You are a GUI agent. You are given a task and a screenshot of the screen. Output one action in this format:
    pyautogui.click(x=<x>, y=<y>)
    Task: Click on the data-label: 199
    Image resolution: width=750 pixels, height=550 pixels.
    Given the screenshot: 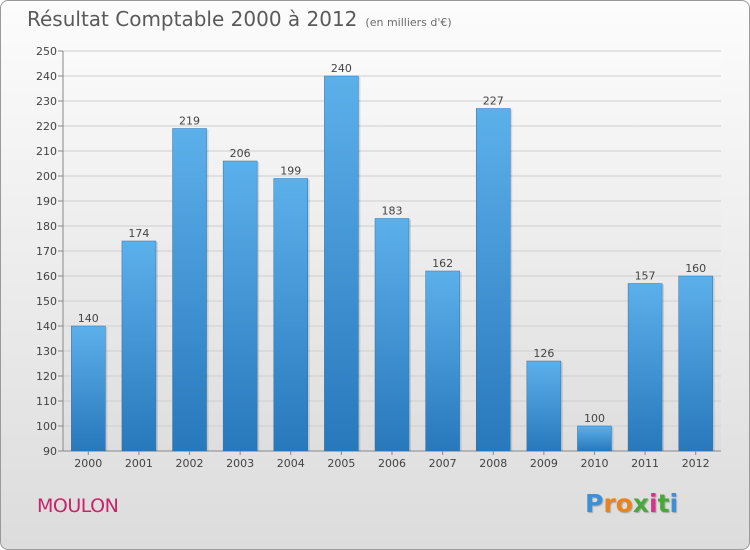 What is the action you would take?
    pyautogui.click(x=290, y=171)
    